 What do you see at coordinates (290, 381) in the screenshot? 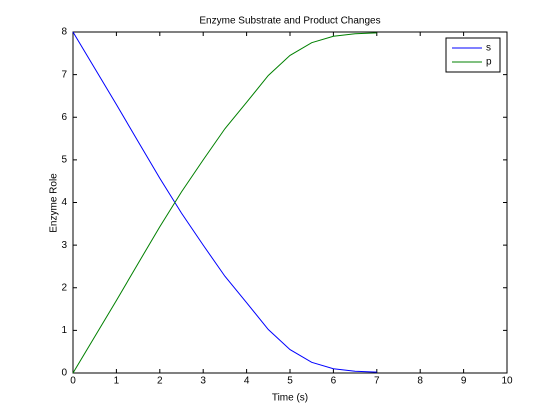
I see `x-tick-label: 5` at bounding box center [290, 381].